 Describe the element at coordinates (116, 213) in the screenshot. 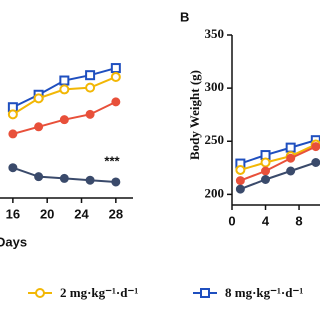

I see `x-tick-label: 28` at that location.